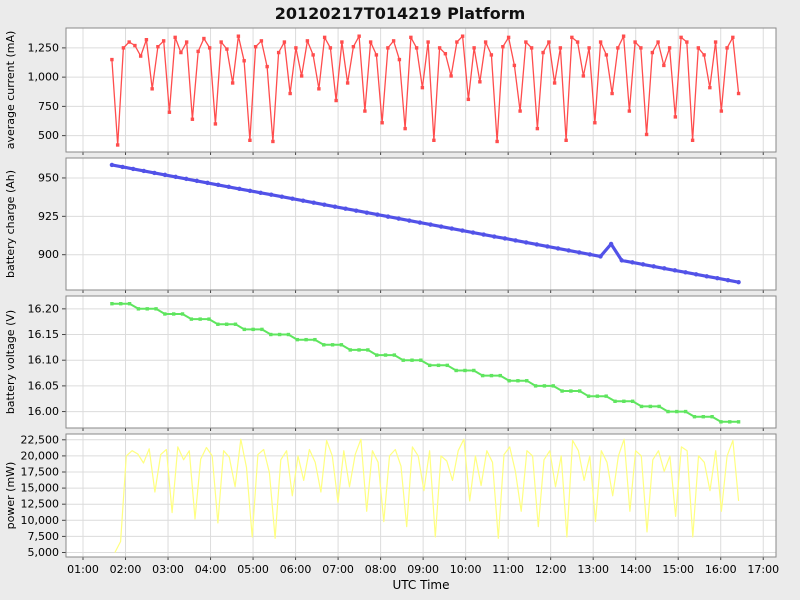 The image size is (800, 600). I want to click on y-axis-label-battery-charge: battery charge (Ah), so click(10, 224).